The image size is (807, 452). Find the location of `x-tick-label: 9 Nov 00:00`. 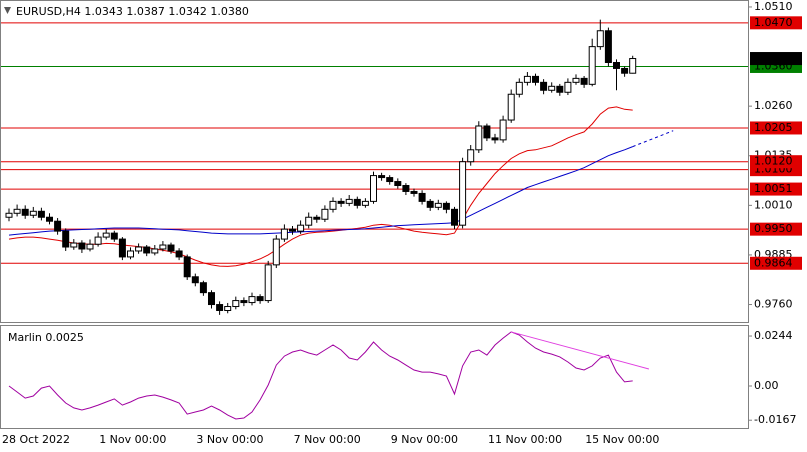

x-tick-label: 9 Nov 00:00 is located at coordinates (424, 439).